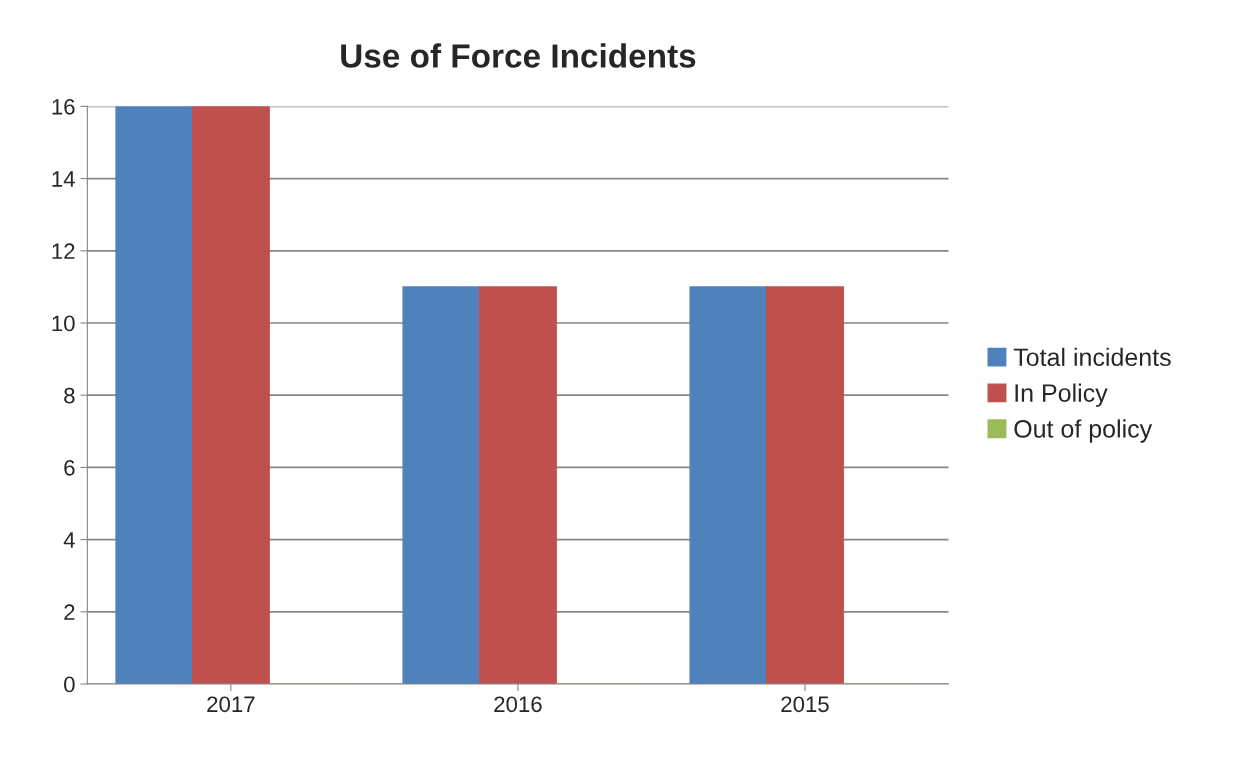 The height and width of the screenshot is (760, 1248). What do you see at coordinates (69, 395) in the screenshot?
I see `y-tick-label: 8` at bounding box center [69, 395].